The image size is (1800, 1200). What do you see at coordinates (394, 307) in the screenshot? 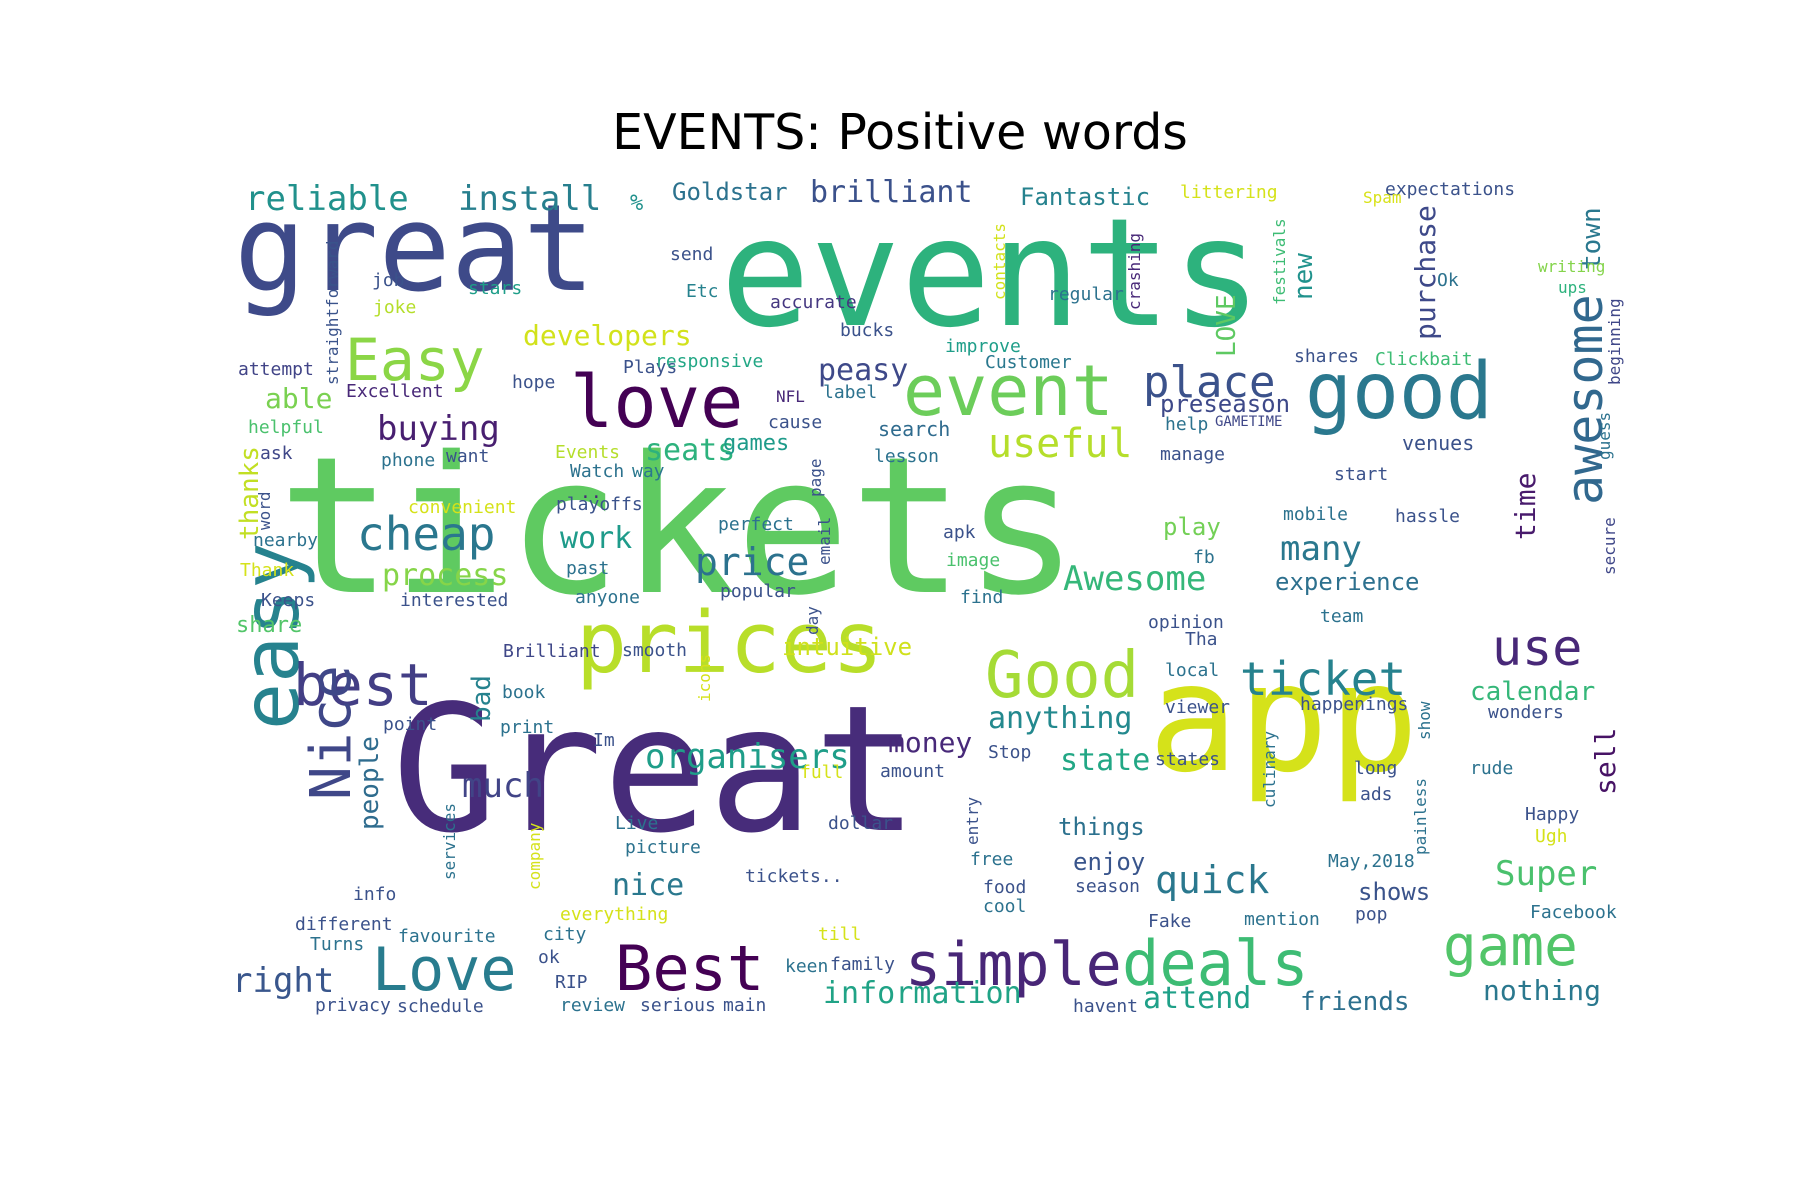
I see `word-joke: joke` at bounding box center [394, 307].